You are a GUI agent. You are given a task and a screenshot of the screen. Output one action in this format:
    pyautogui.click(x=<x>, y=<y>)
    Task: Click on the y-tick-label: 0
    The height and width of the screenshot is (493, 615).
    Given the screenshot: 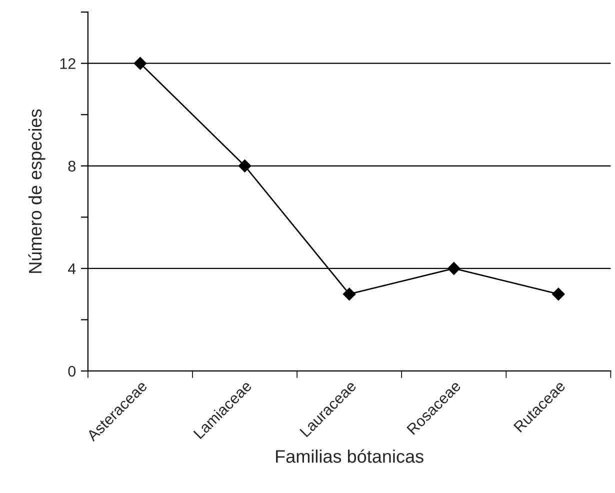 What is the action you would take?
    pyautogui.click(x=72, y=371)
    